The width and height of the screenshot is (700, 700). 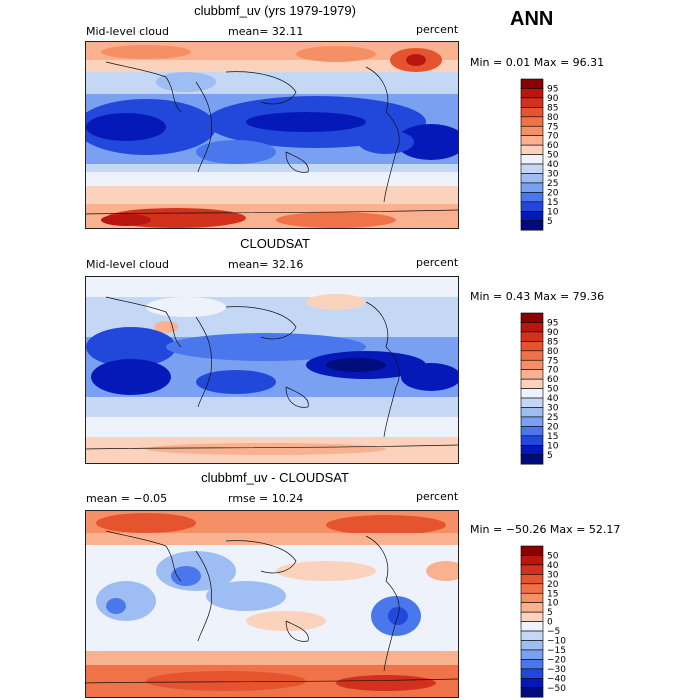 What do you see at coordinates (556, 670) in the screenshot?
I see `colorbar-tick-label: −30` at bounding box center [556, 670].